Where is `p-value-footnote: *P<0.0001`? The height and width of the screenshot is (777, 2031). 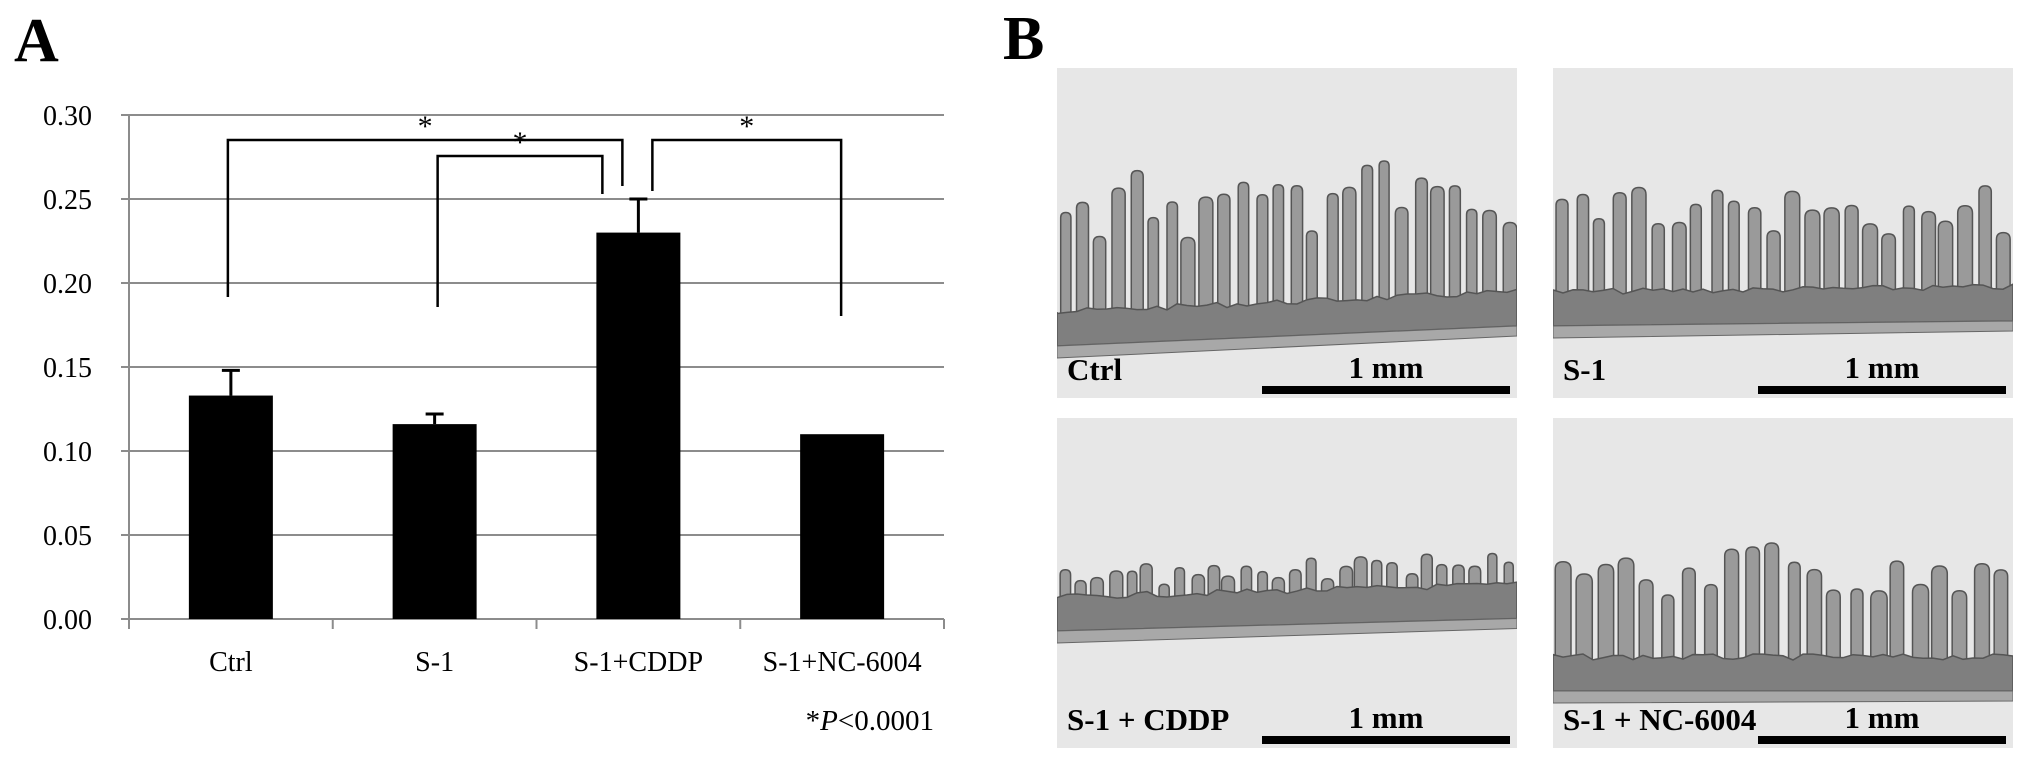
p-value-footnote: *P<0.0001 is located at coordinates (870, 721).